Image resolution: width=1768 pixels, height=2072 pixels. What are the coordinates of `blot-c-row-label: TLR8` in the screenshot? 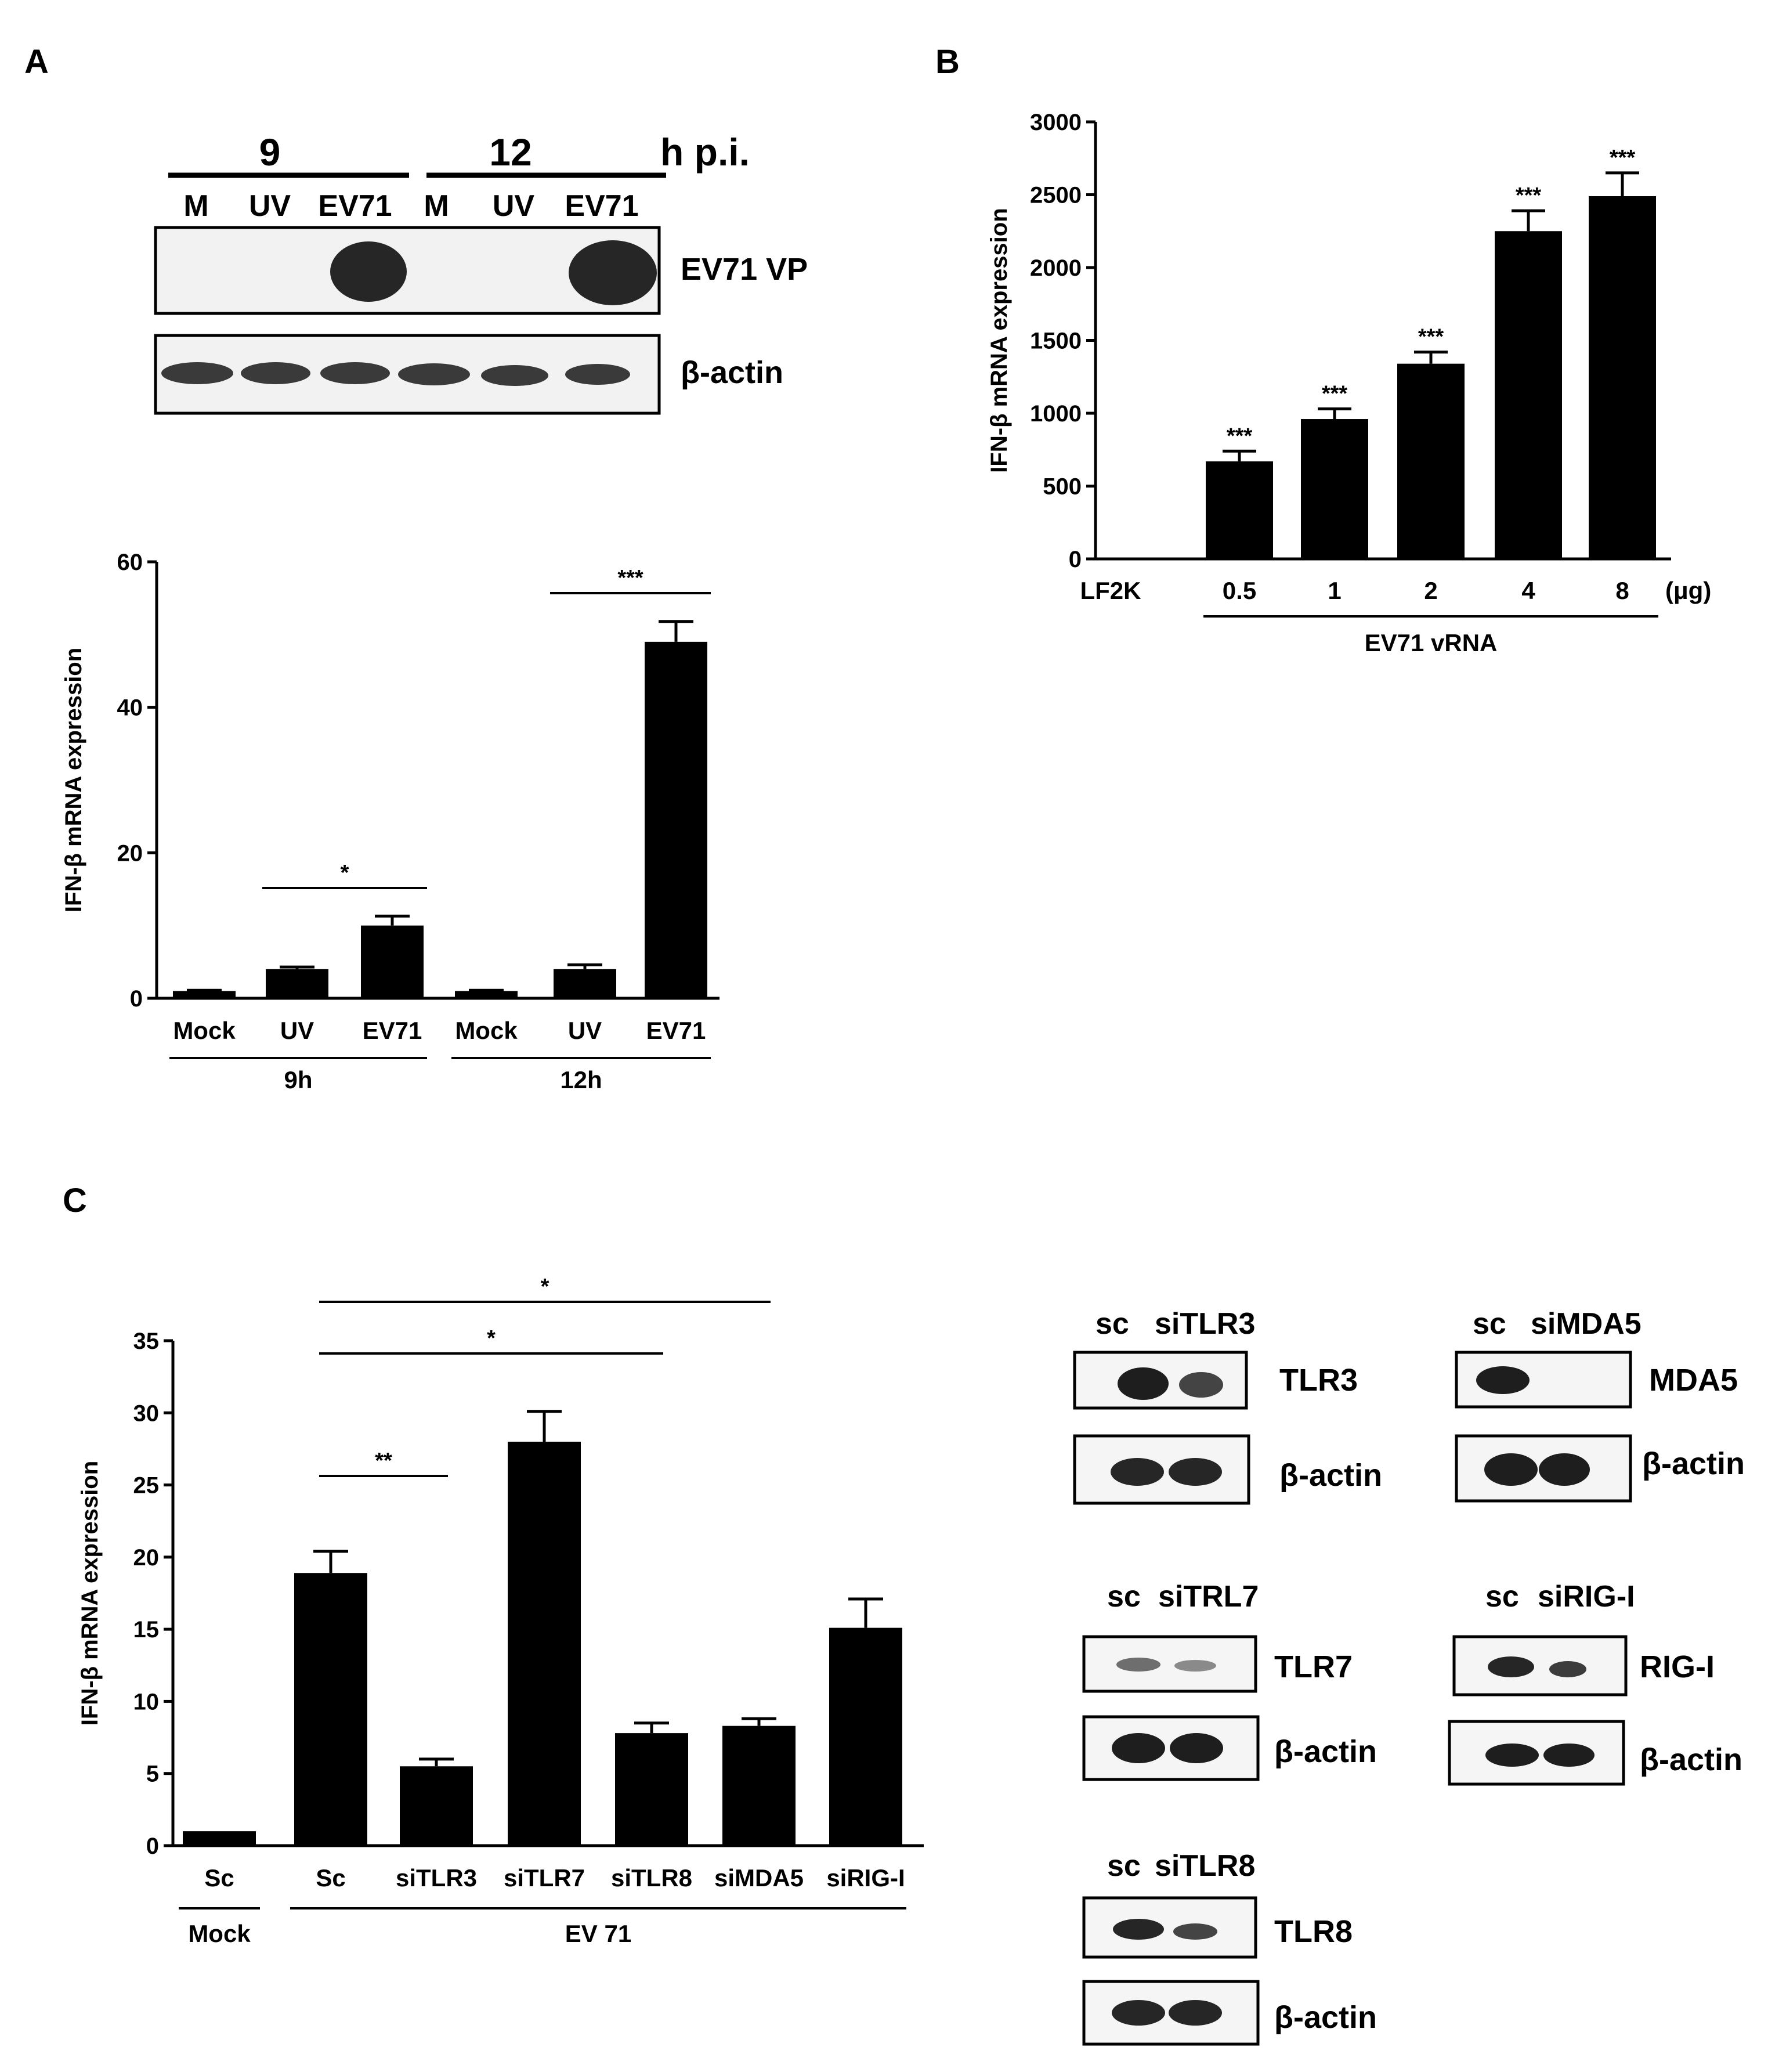 It's located at (1313, 1932).